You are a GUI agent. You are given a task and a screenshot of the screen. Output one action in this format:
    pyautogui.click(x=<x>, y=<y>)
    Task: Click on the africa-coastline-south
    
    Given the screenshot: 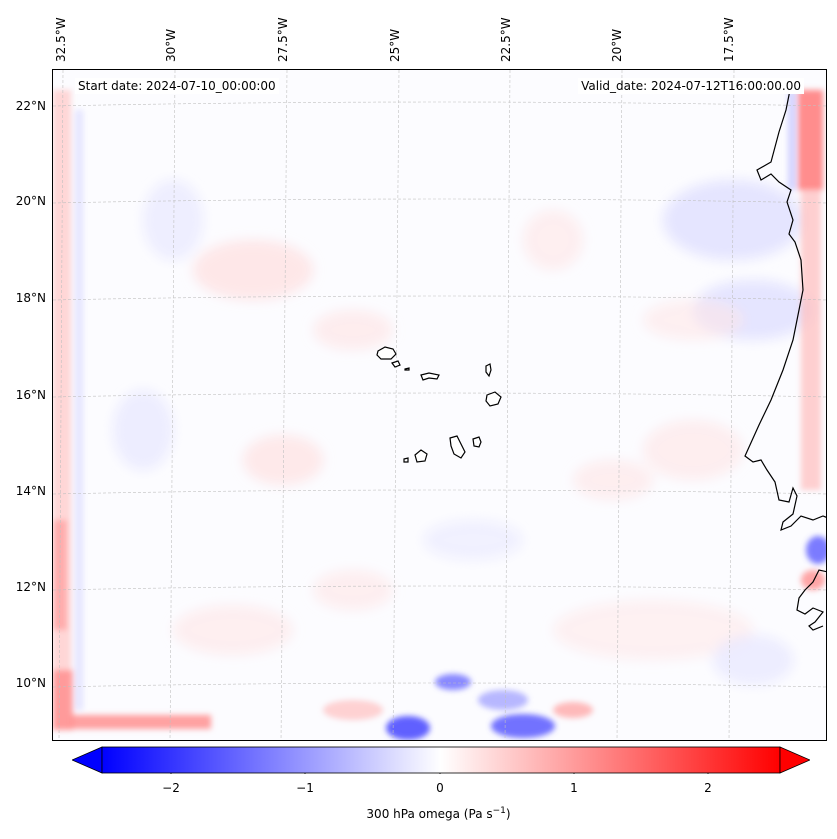 What is the action you would take?
    pyautogui.click(x=811, y=600)
    